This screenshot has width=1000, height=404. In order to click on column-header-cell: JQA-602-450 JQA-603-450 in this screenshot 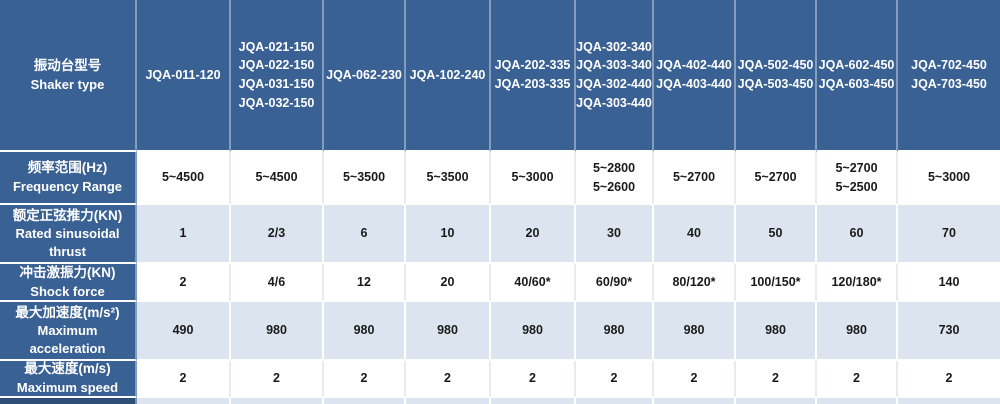, I will do `click(857, 76)`.